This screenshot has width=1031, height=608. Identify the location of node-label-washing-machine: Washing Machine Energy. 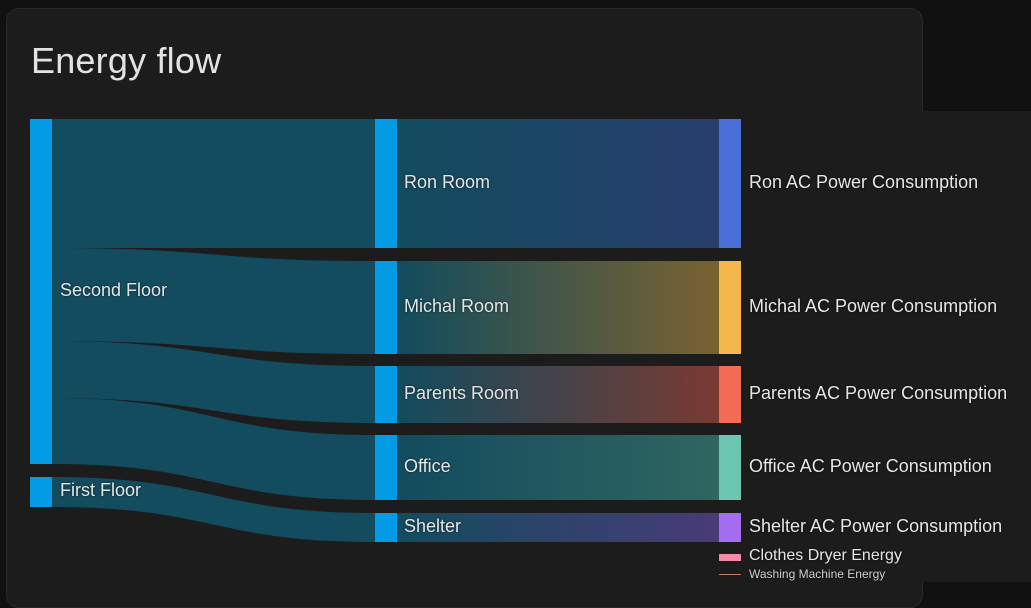
(817, 574).